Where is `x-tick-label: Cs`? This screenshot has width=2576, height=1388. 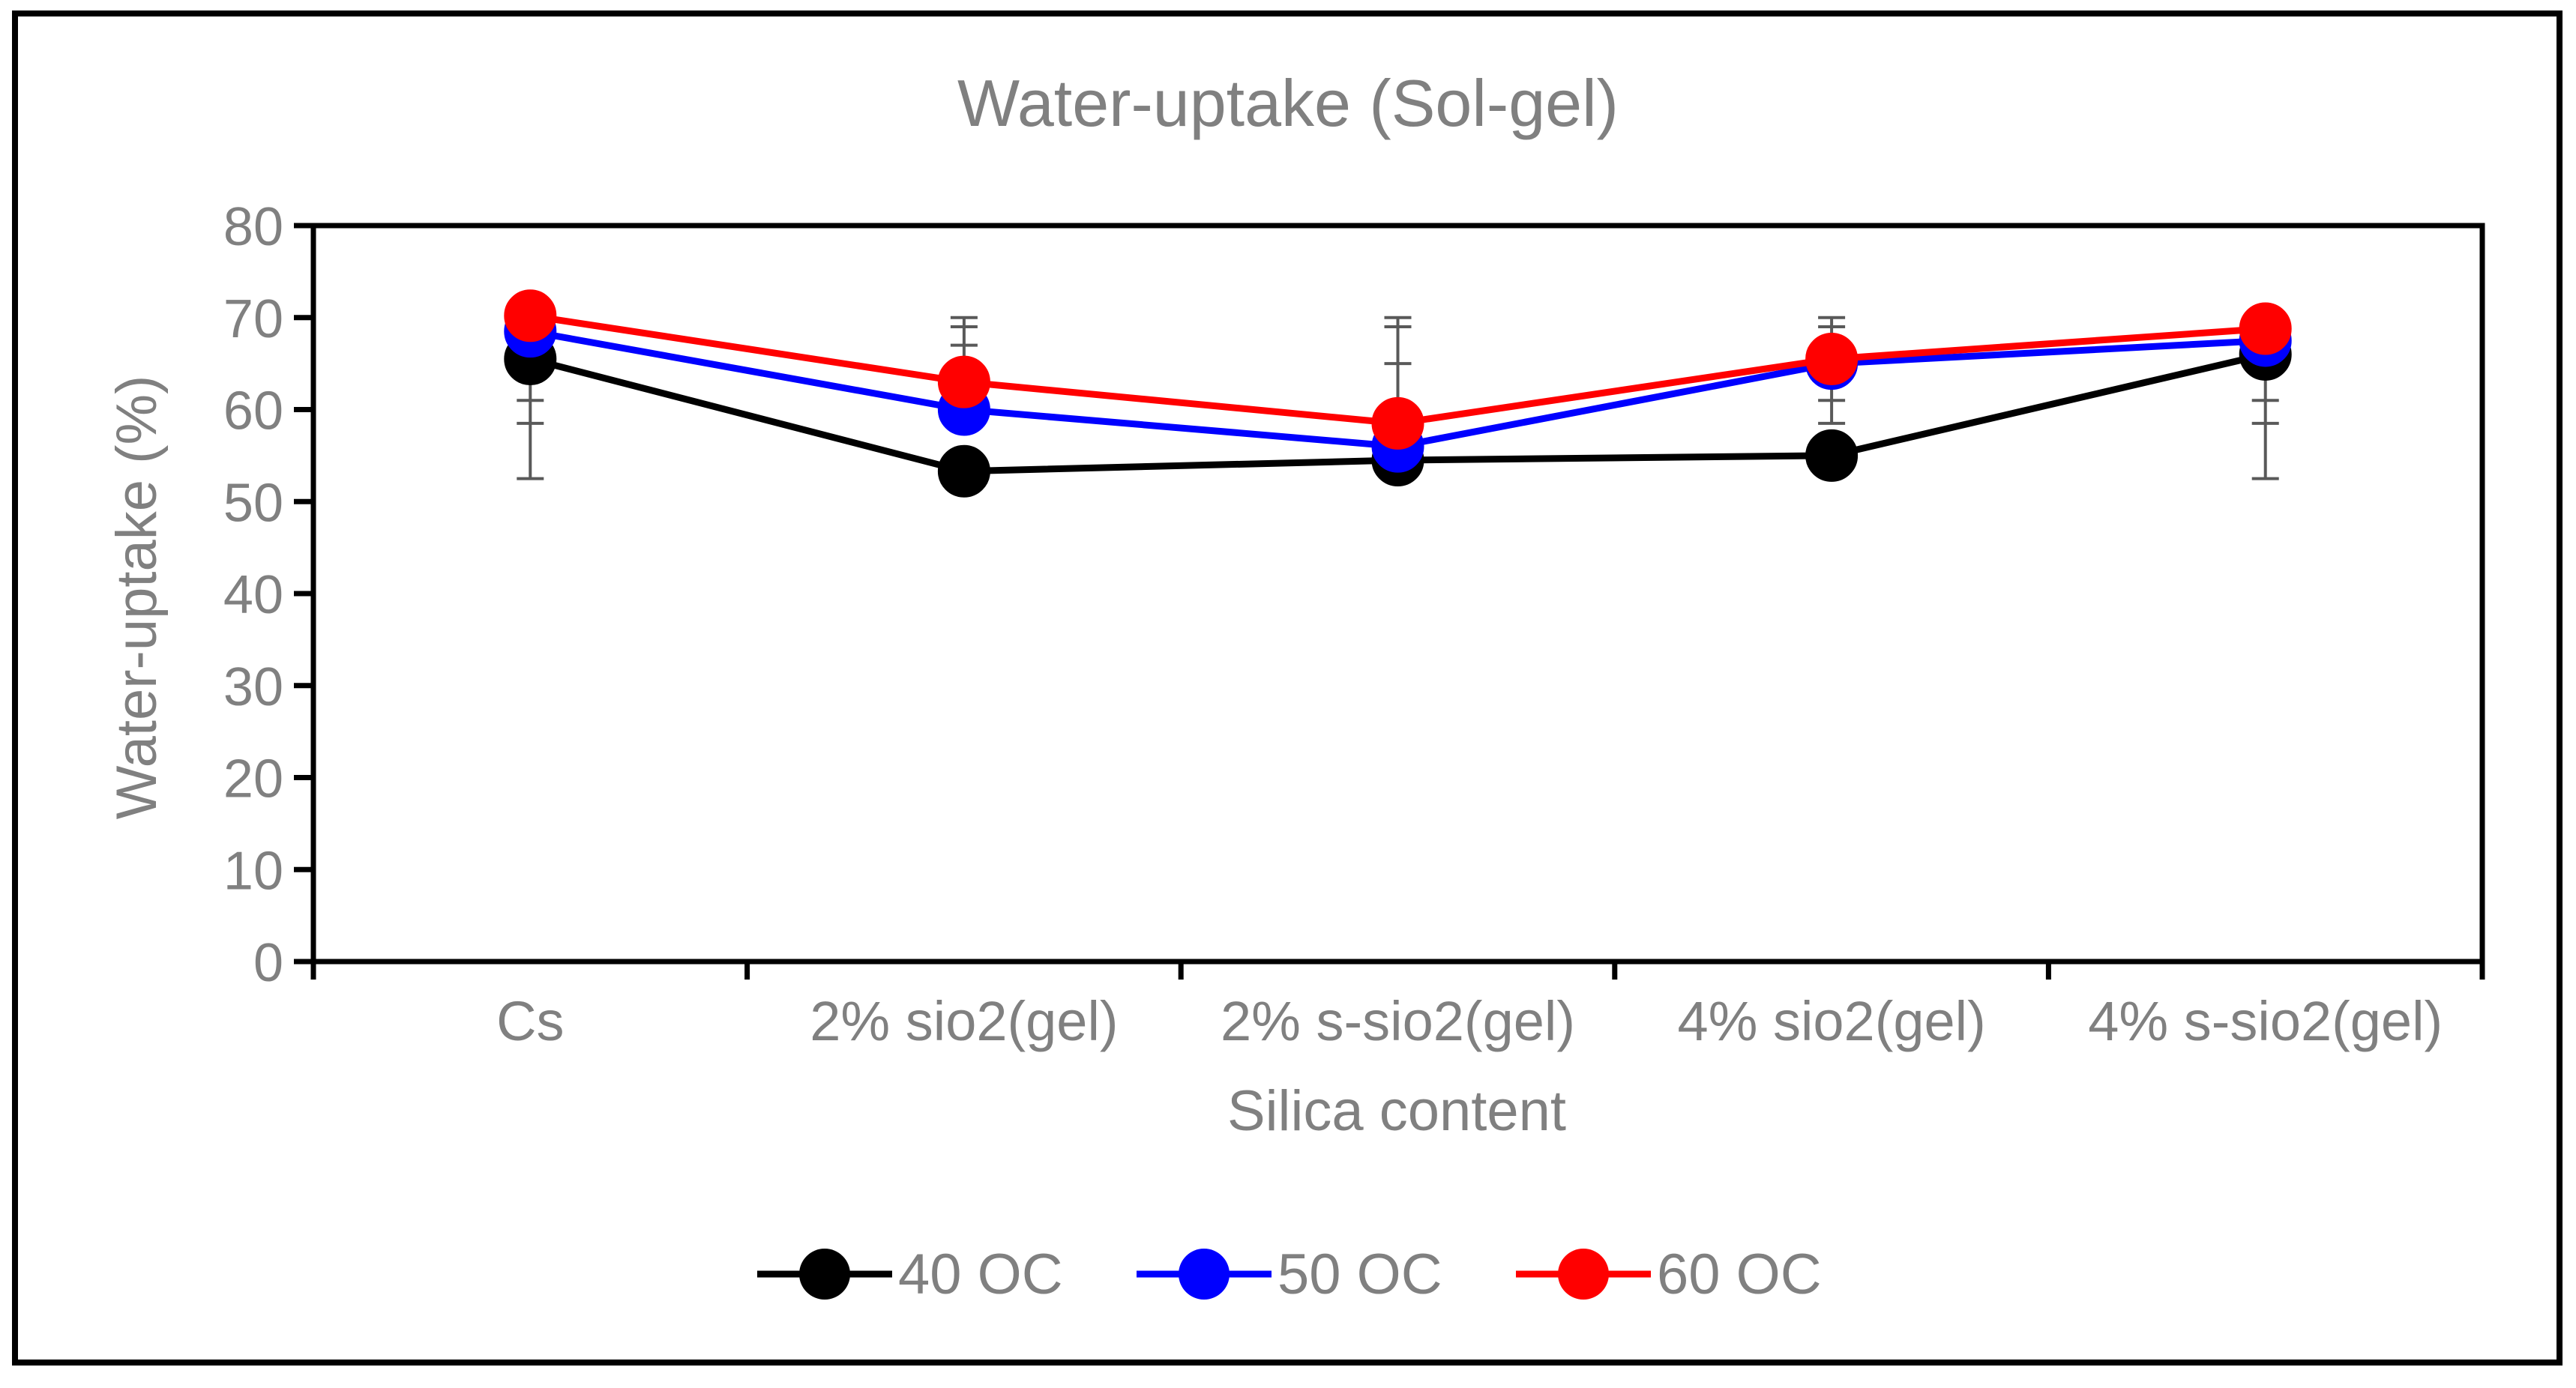
x-tick-label: Cs is located at coordinates (530, 1021).